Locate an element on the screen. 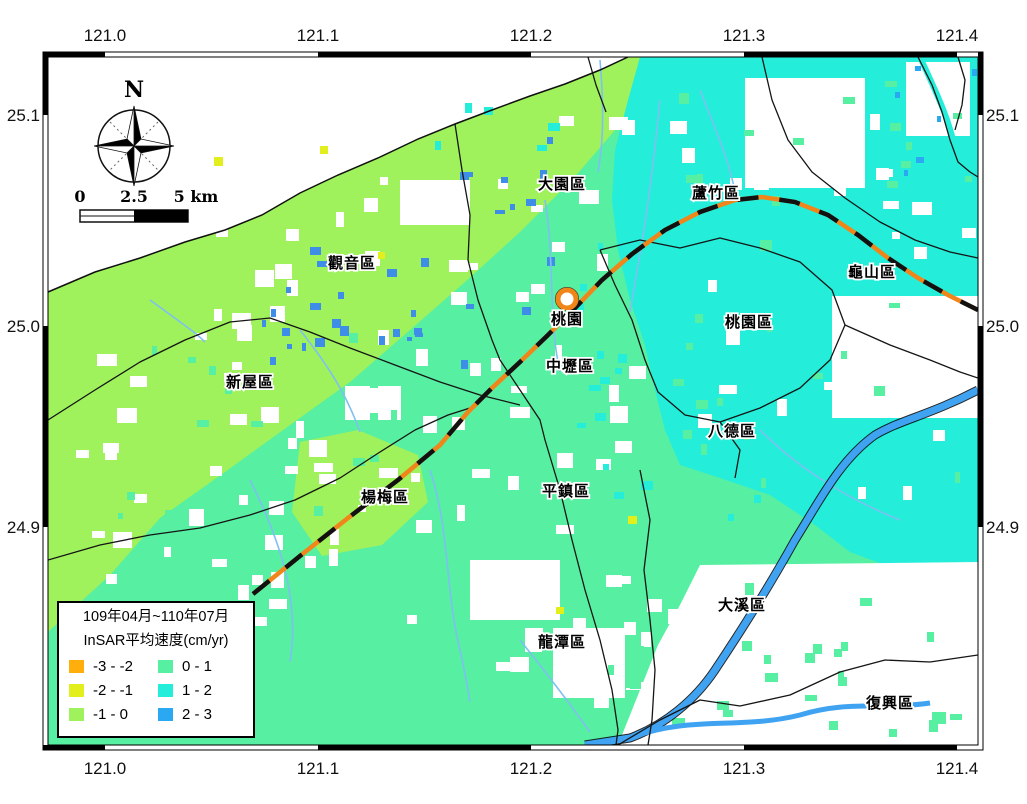 Image resolution: width=1027 pixels, height=804 pixels. legend-label-0: -3 - -2 is located at coordinates (113, 666).